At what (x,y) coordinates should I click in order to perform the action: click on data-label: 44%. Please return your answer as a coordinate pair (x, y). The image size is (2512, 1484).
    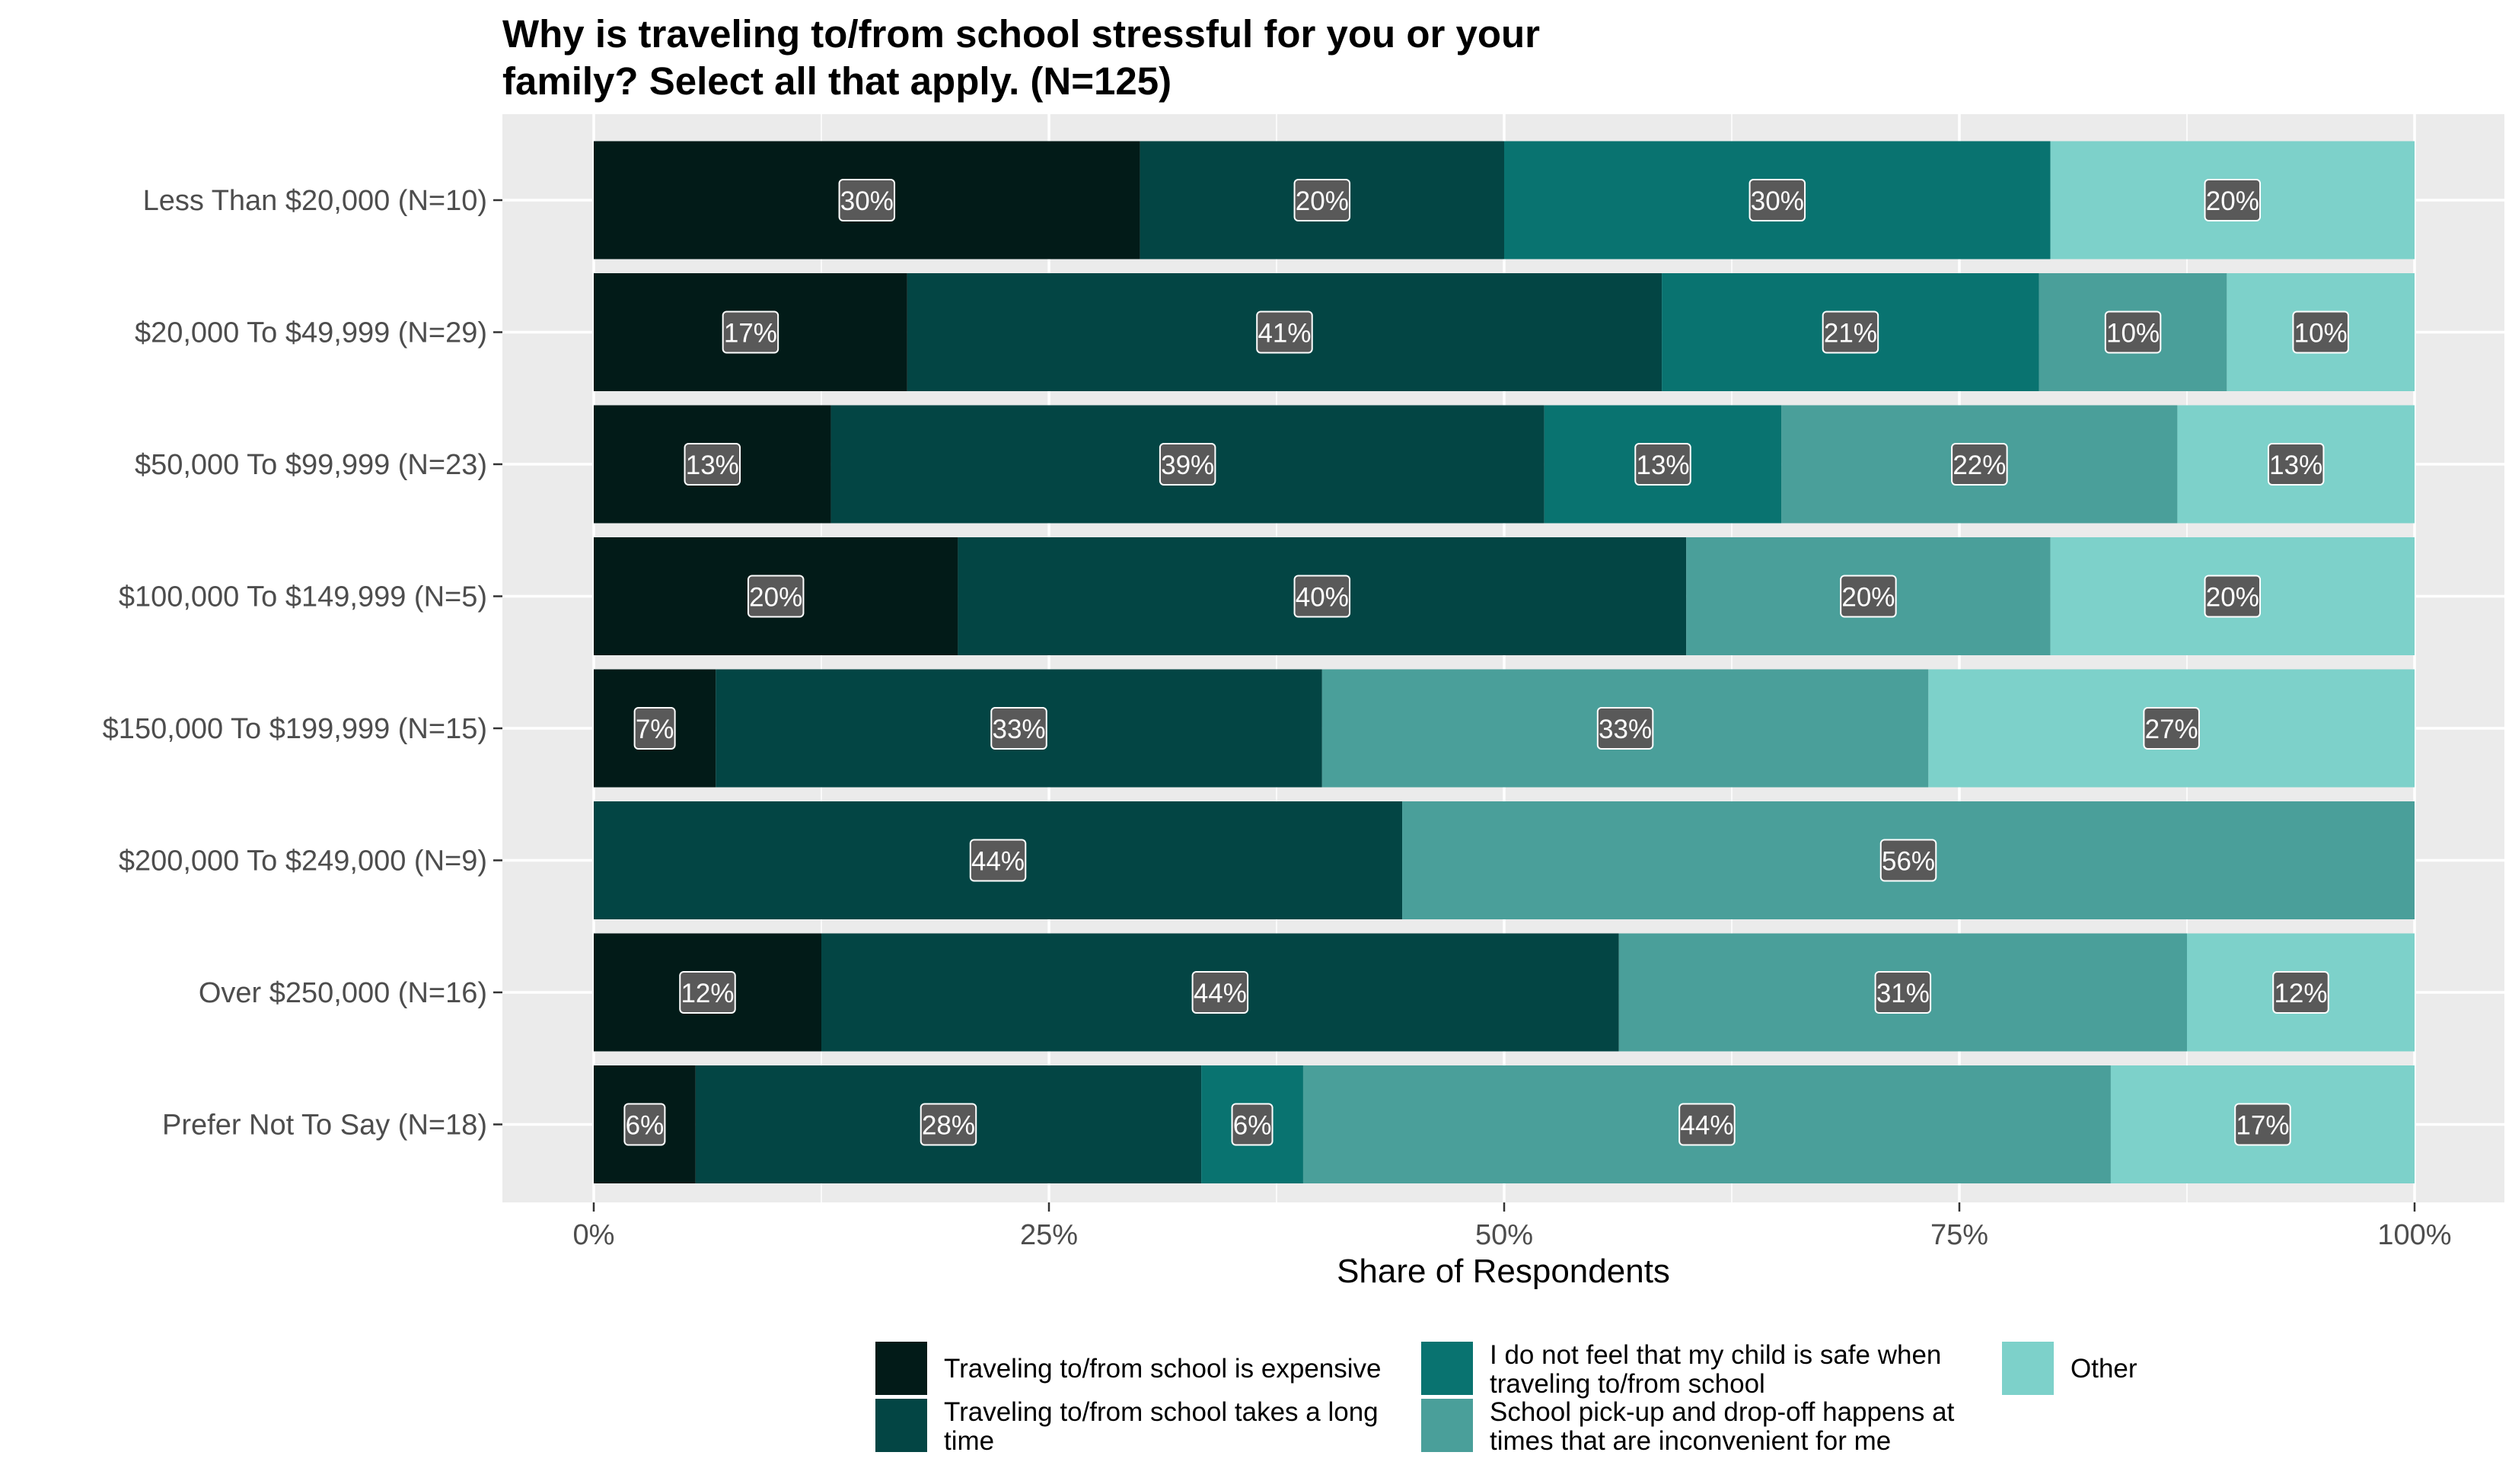
    Looking at the image, I should click on (1707, 1124).